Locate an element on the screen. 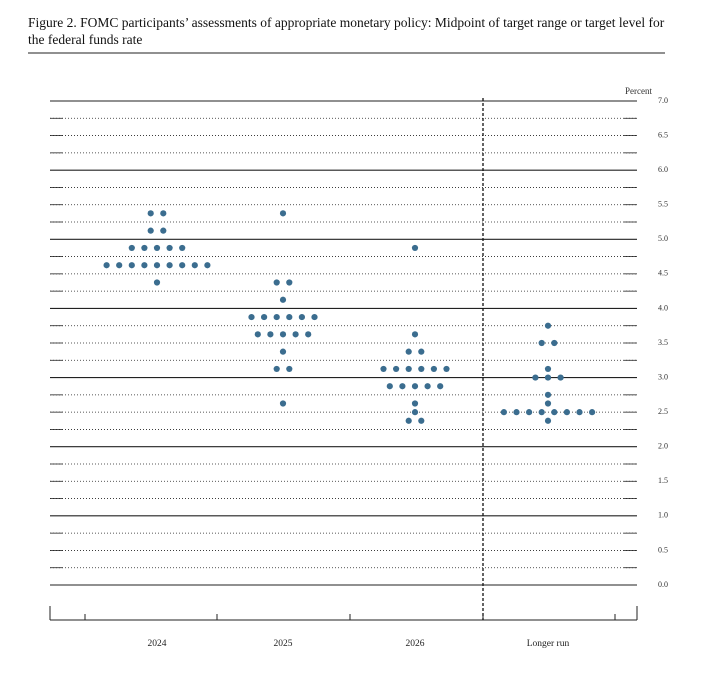 Image resolution: width=703 pixels, height=675 pixels. x-tick-label: 2026 is located at coordinates (415, 644).